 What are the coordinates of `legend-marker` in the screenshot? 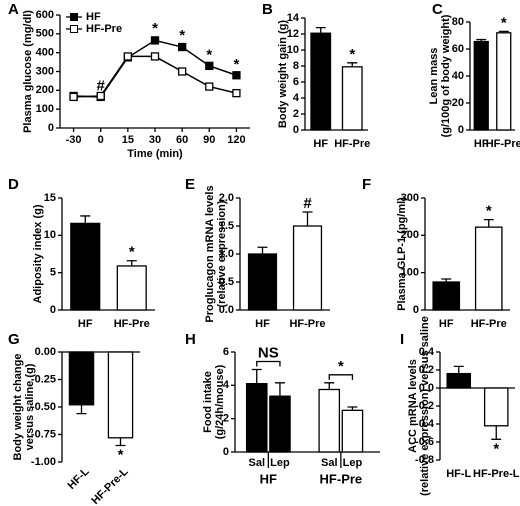 It's located at (74, 17).